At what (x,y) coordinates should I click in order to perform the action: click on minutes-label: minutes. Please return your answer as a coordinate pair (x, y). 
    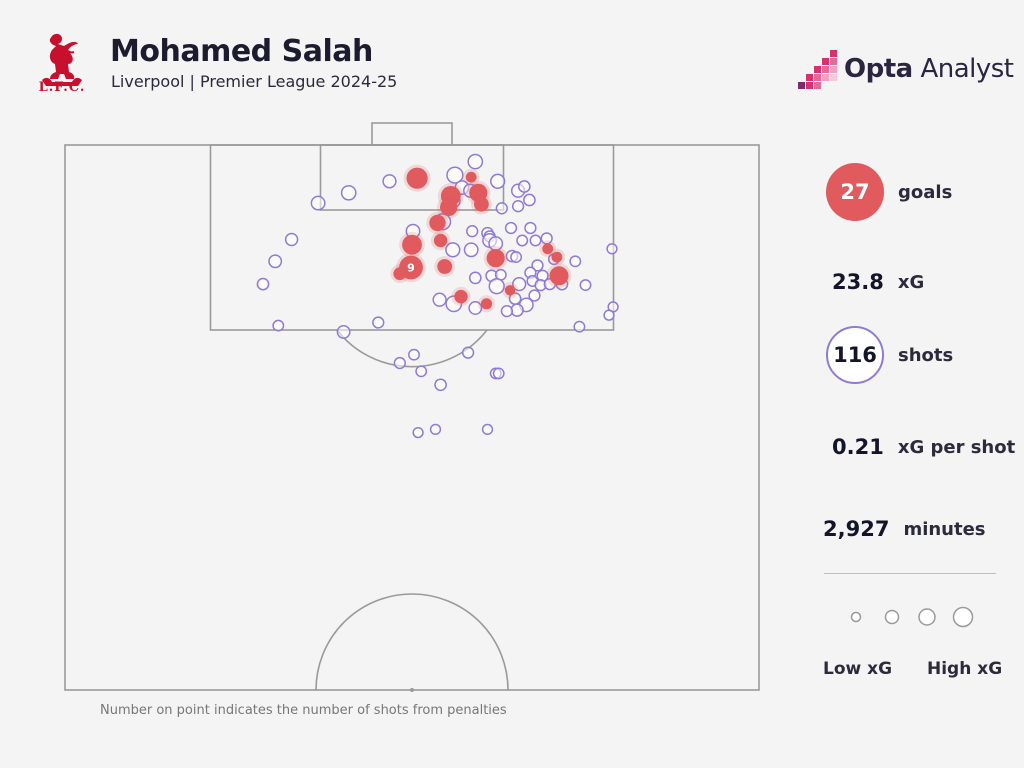
    Looking at the image, I should click on (944, 529).